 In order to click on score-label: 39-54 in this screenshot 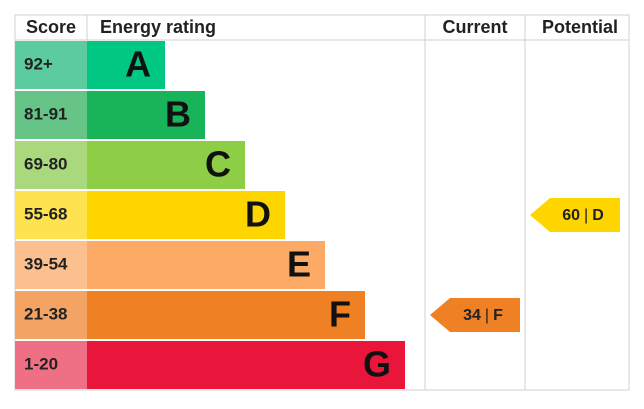, I will do `click(46, 263)`.